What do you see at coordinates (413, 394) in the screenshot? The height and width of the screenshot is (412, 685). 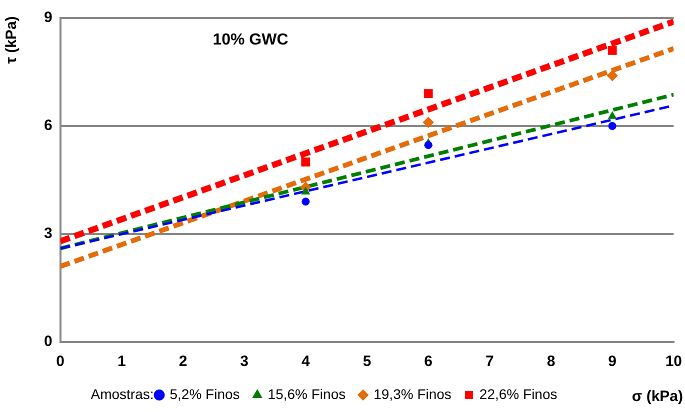 I see `legend-label: 19,3% Finos` at bounding box center [413, 394].